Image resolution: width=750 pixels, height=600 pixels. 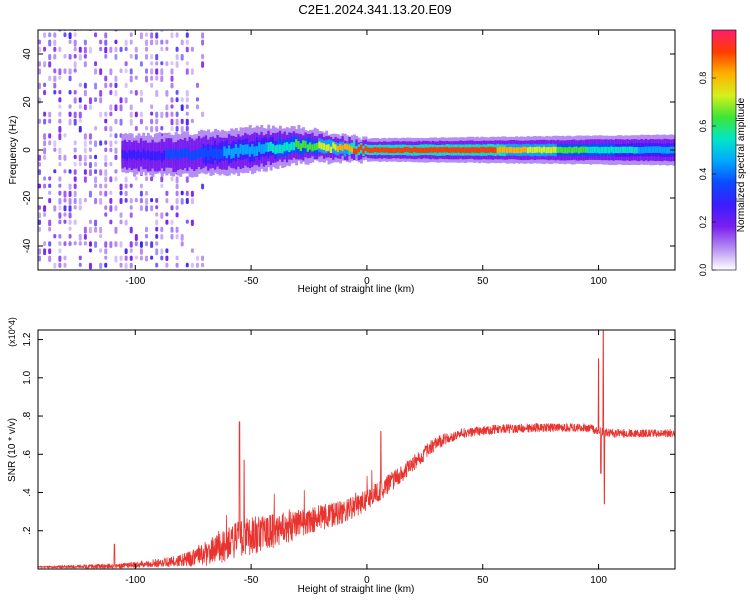 What do you see at coordinates (12, 332) in the screenshot?
I see `snr-y-multiplier: (x10^4)` at bounding box center [12, 332].